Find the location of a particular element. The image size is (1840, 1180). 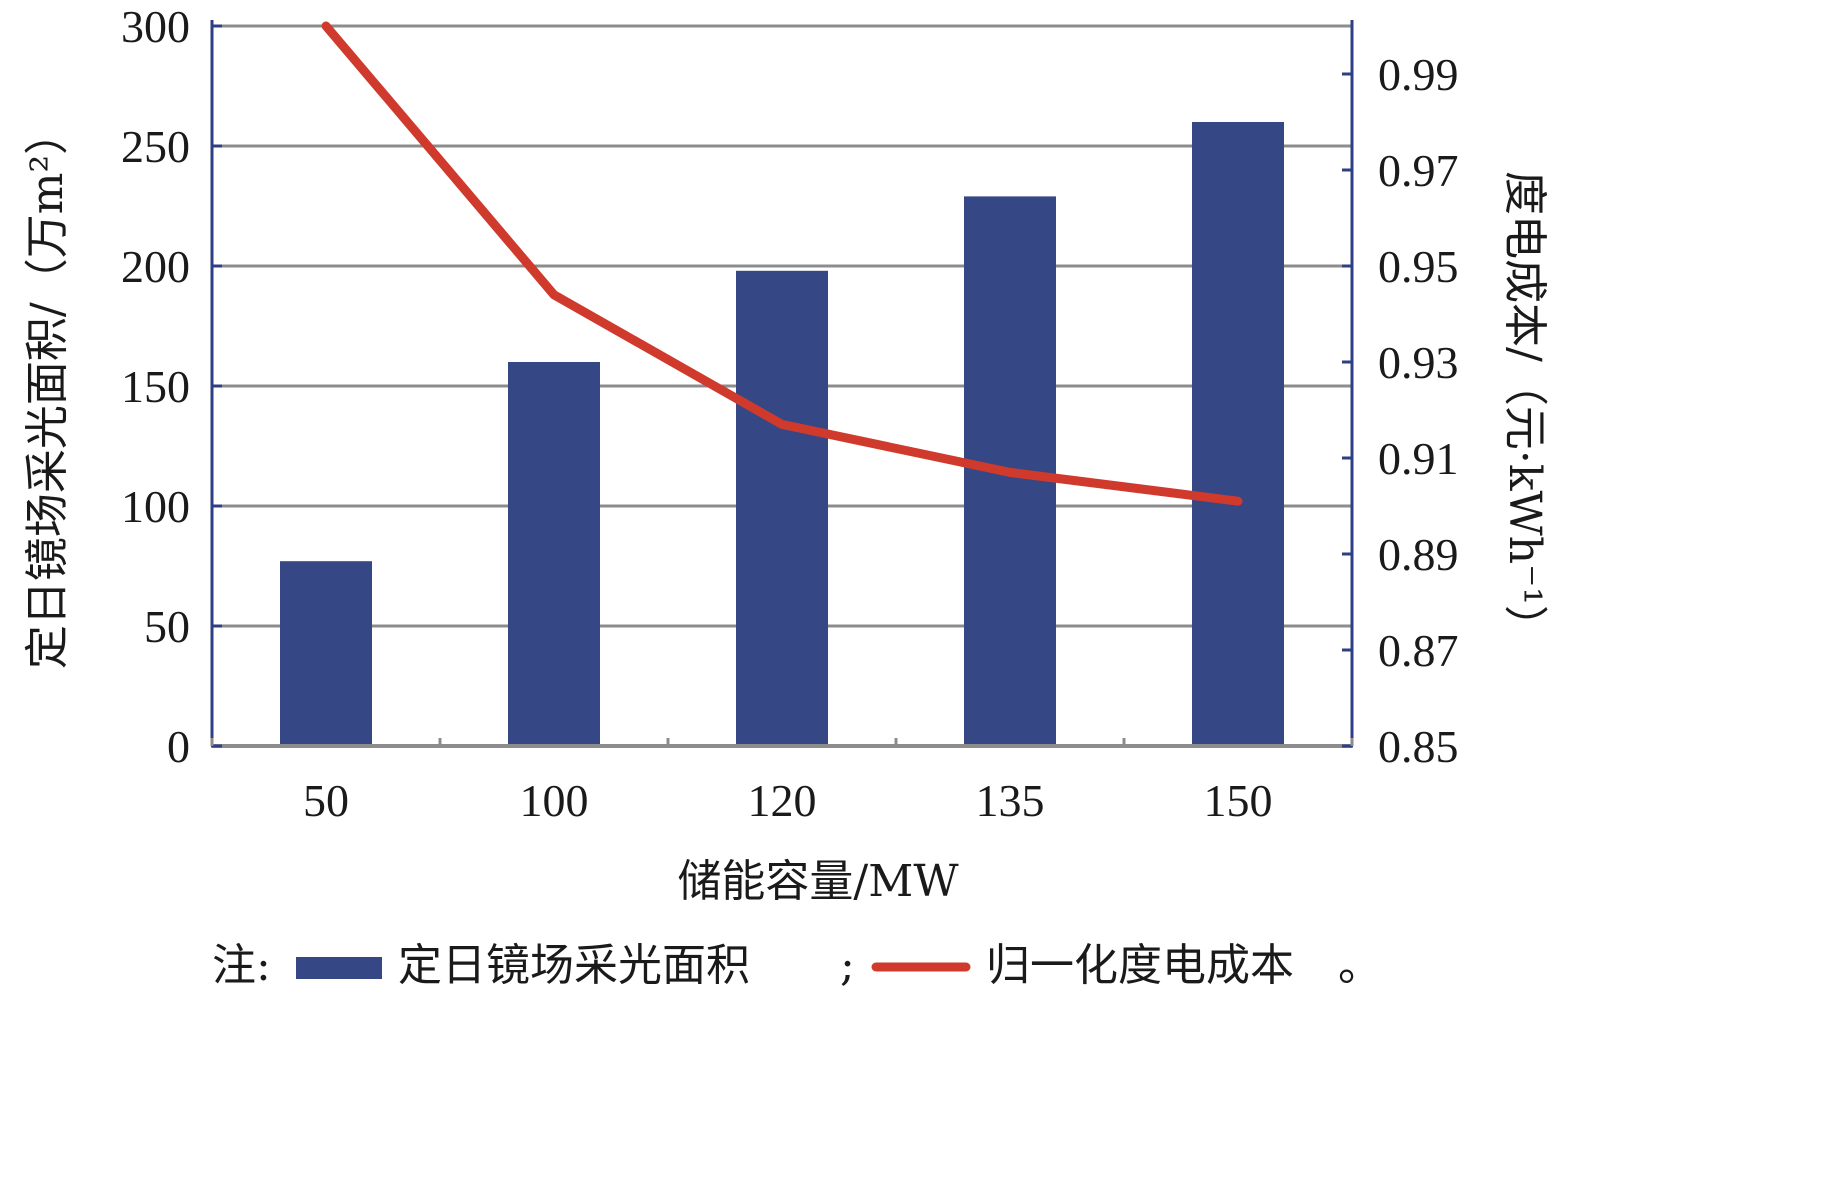

left-y-tick-label: 250 is located at coordinates (155, 146).